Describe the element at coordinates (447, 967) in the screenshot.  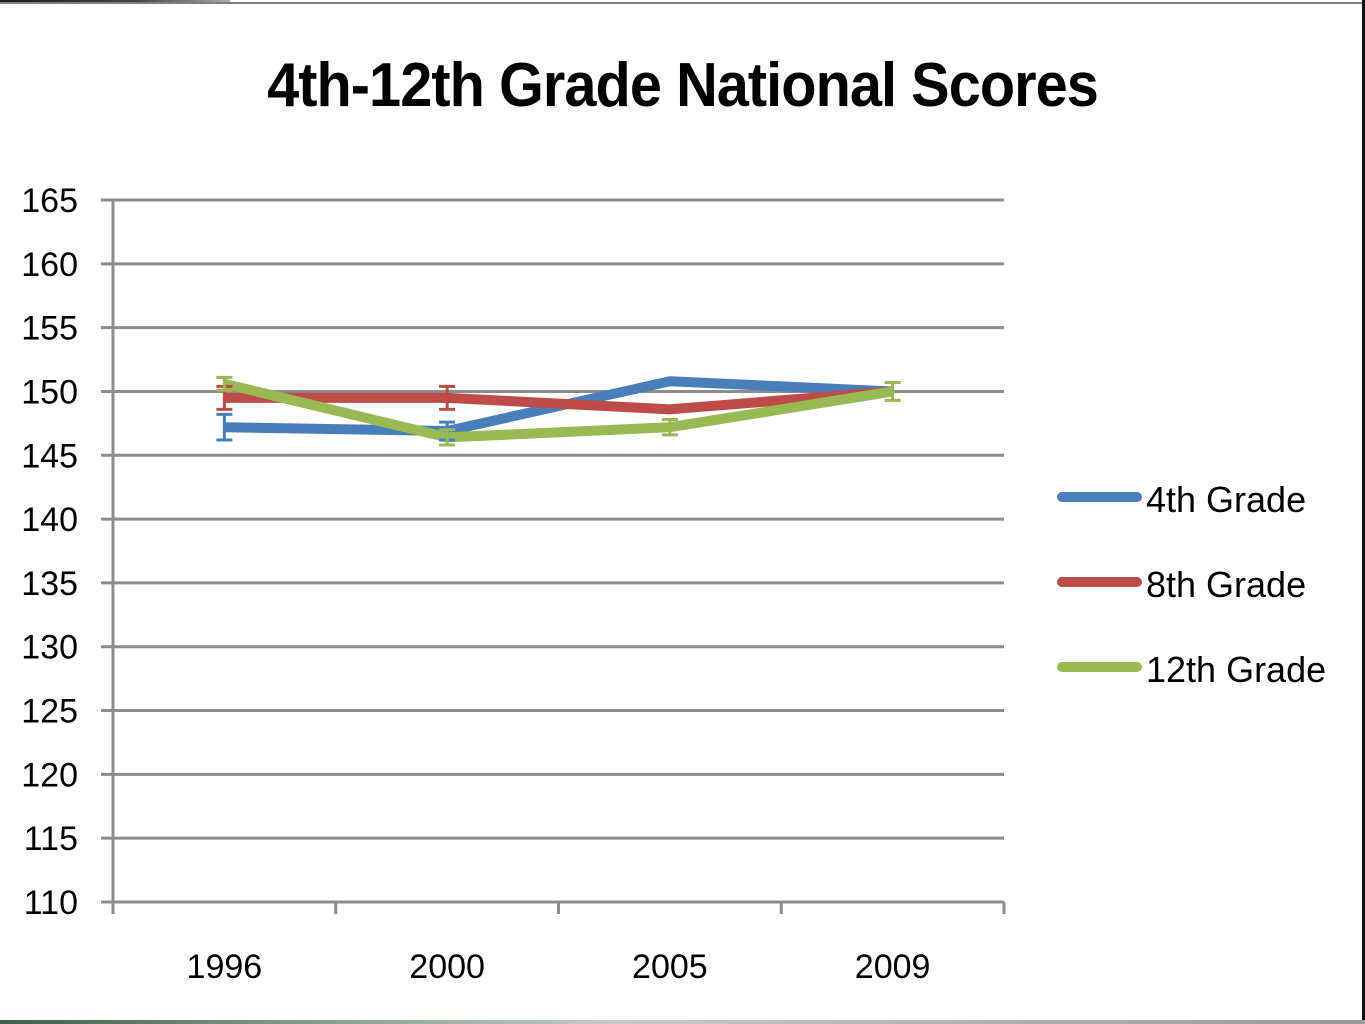
I see `x-tick-label: 2000` at that location.